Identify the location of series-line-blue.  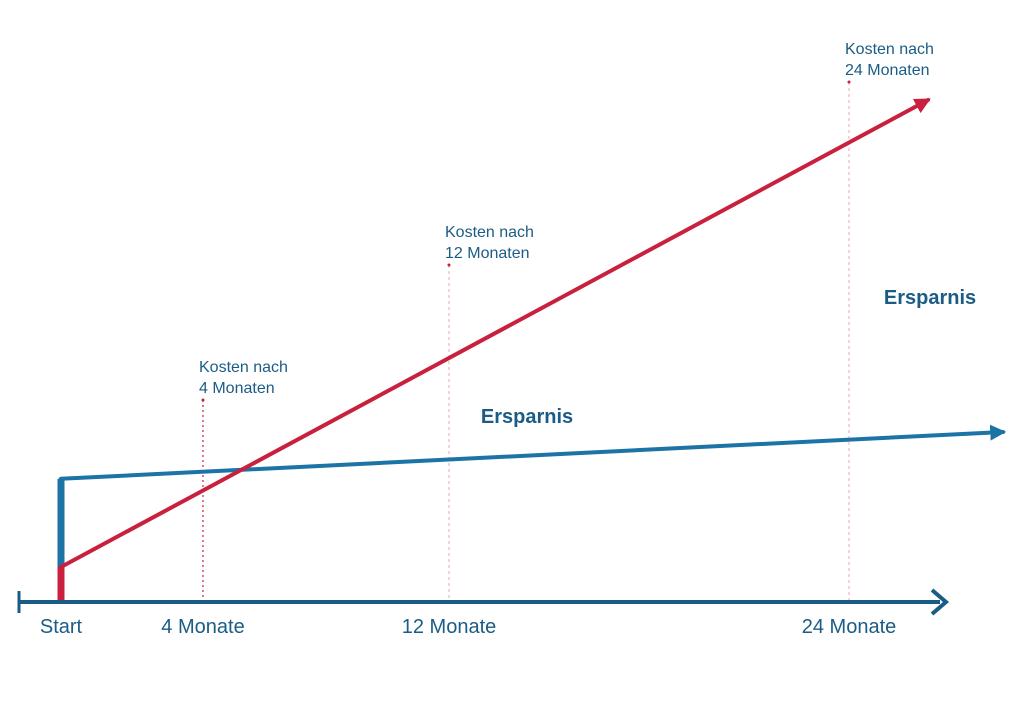
(533, 452).